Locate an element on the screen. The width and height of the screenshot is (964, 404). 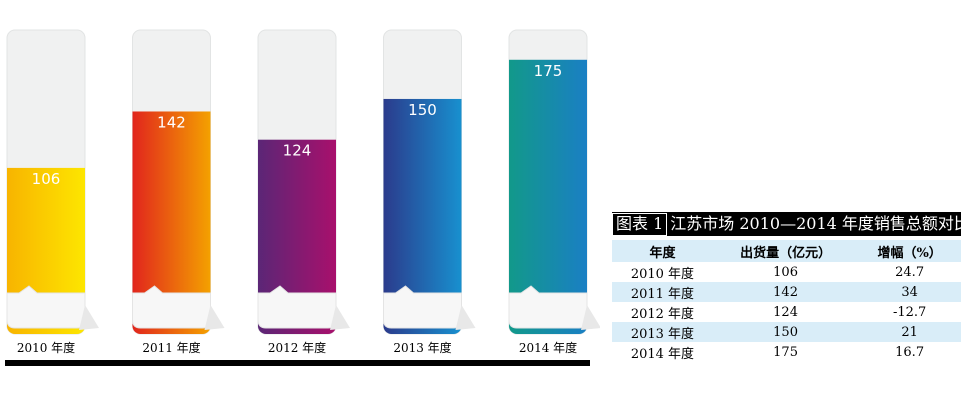
table-row: 2010 年度 106 24.7 is located at coordinates (786, 272).